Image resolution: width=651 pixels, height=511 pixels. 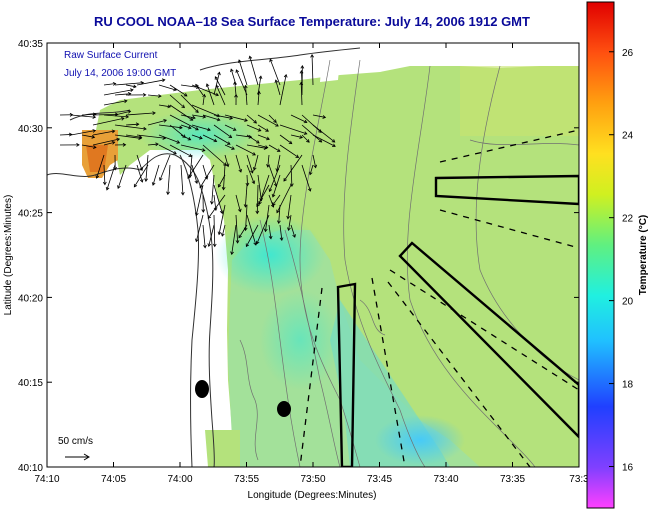 What do you see at coordinates (280, 343) in the screenshot?
I see `contour-line` at bounding box center [280, 343].